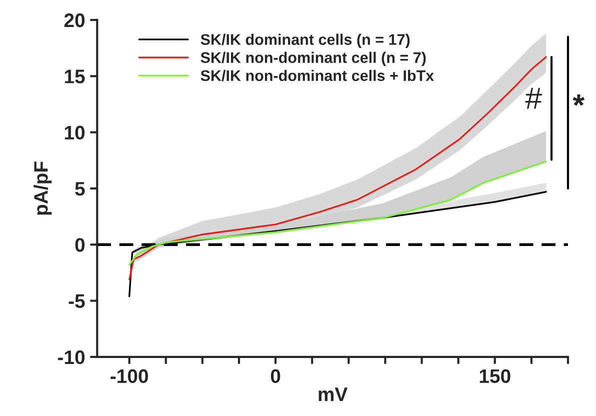  Describe the element at coordinates (313, 59) in the screenshot. I see `legend-label: SK/IK non-dominant cell (n = 7)` at that location.